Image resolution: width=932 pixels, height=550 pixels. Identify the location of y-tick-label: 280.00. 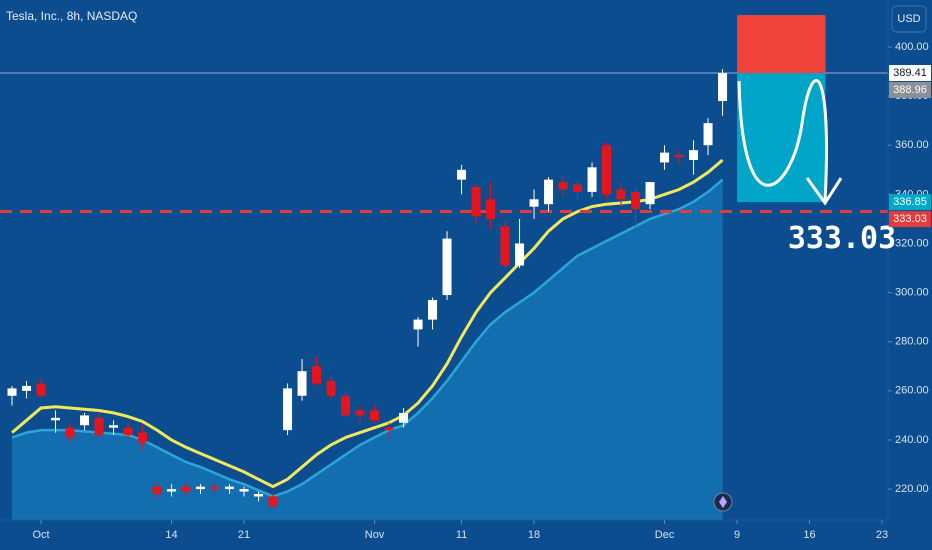
(912, 342).